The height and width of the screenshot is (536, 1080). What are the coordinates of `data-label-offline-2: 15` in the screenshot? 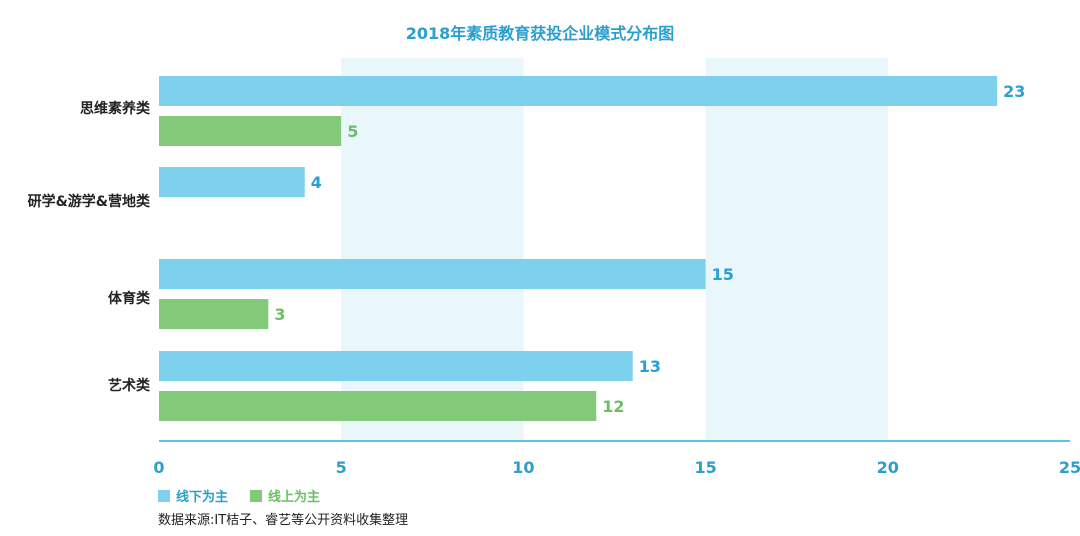 It's located at (723, 274).